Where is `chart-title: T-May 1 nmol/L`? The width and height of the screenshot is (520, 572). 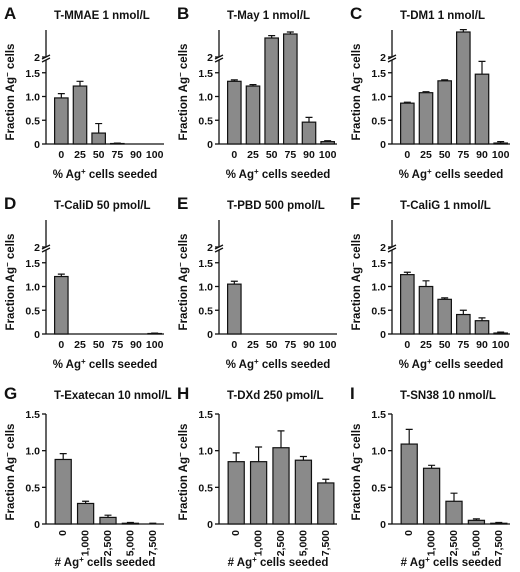
chart-title: T-May 1 nmol/L is located at coordinates (268, 16).